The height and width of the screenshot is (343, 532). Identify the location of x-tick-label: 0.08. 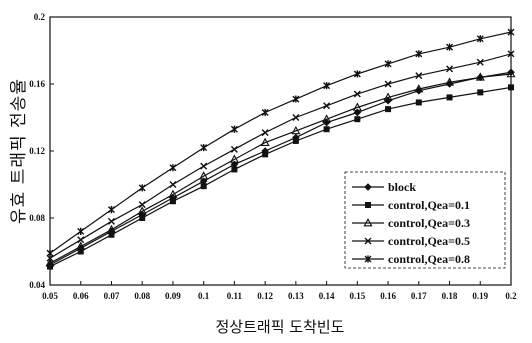
(142, 296).